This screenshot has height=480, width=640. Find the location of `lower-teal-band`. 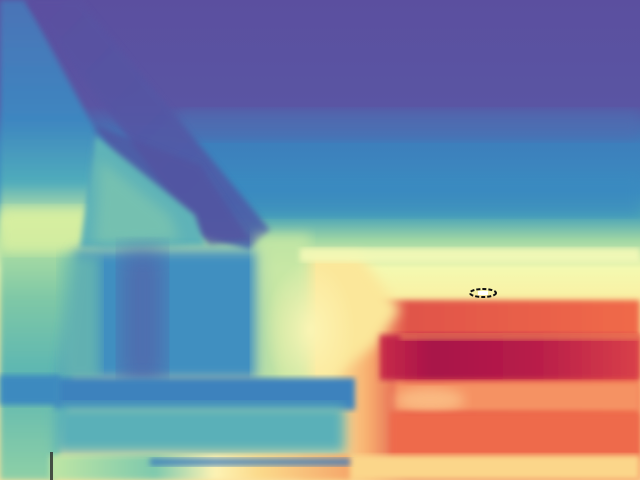

lower-teal-band is located at coordinates (200, 429).